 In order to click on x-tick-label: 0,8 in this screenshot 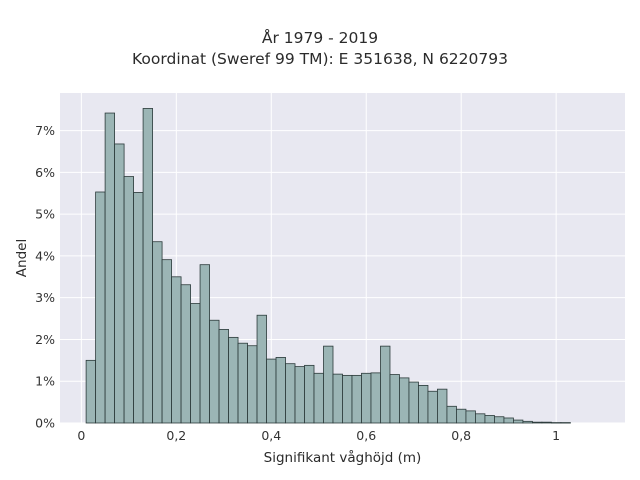, I will do `click(461, 435)`.